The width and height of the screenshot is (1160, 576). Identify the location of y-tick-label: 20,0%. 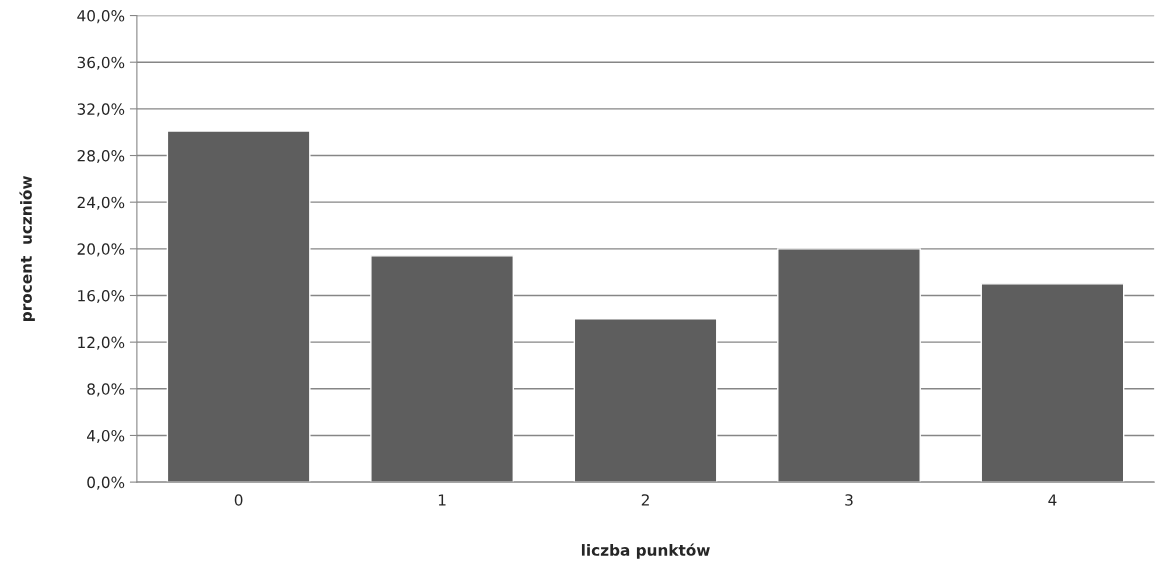
(101, 250).